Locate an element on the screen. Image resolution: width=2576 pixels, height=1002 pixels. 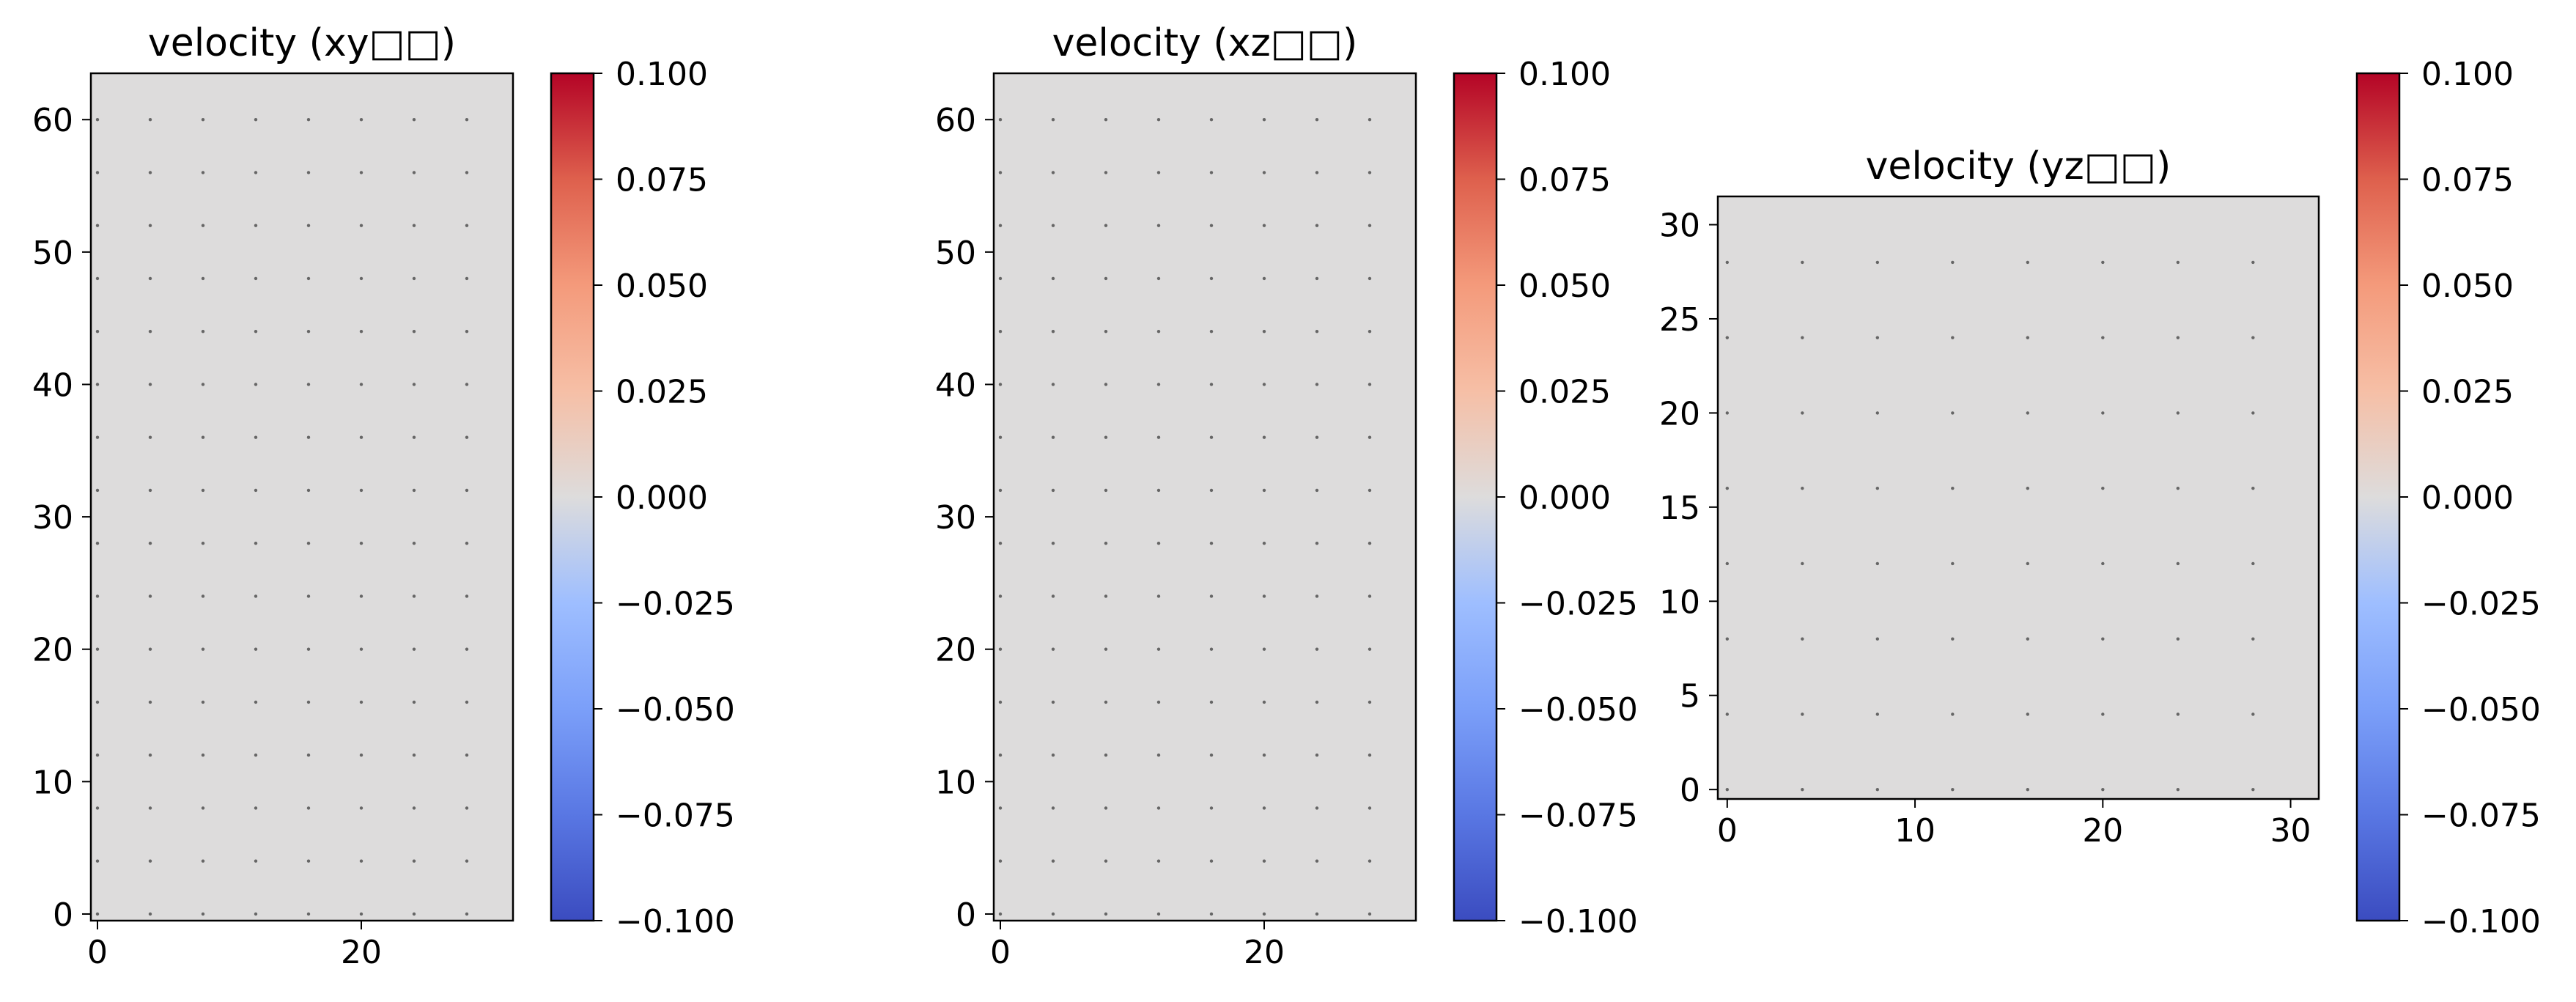
x-tick-label: 0 is located at coordinates (1727, 831).